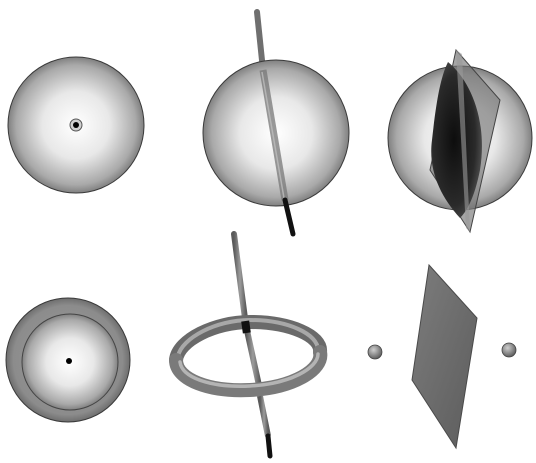 The width and height of the screenshot is (536, 463). I want to click on point-right, so click(509, 350).